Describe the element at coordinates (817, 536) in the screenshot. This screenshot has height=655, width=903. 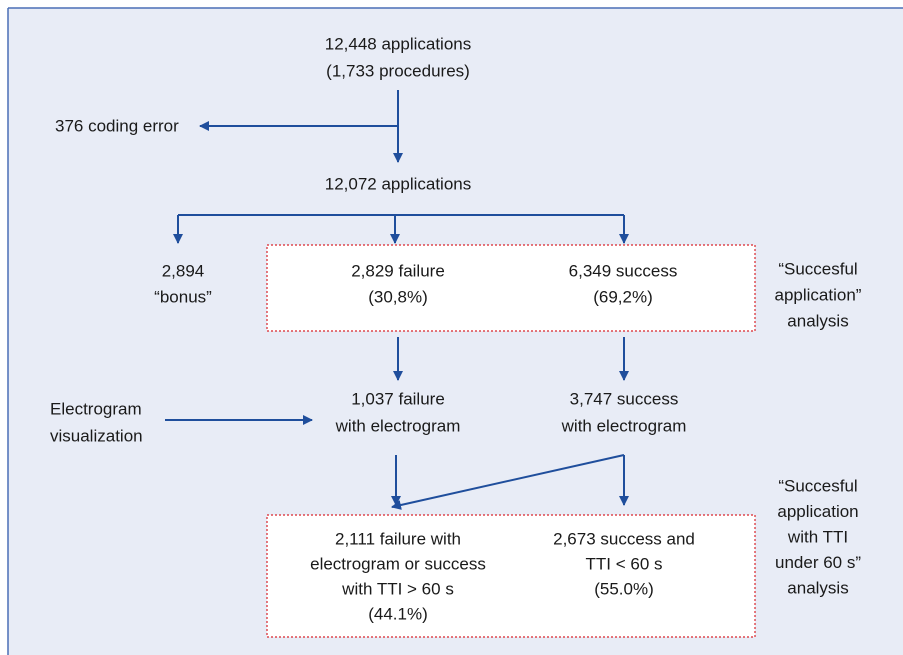
I see `node-label: with TTI` at that location.